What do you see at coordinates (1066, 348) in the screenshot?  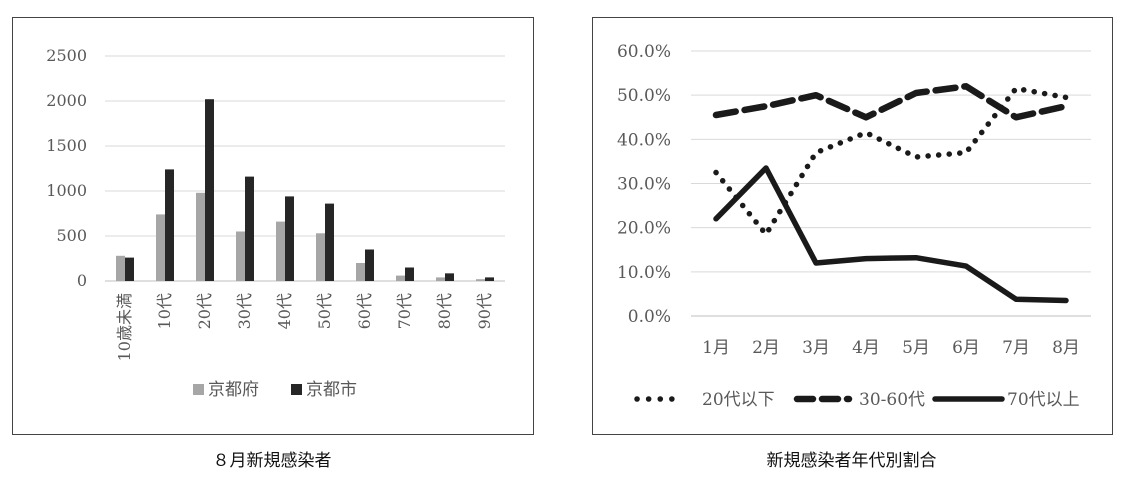 I see `x-category-label: 8月` at bounding box center [1066, 348].